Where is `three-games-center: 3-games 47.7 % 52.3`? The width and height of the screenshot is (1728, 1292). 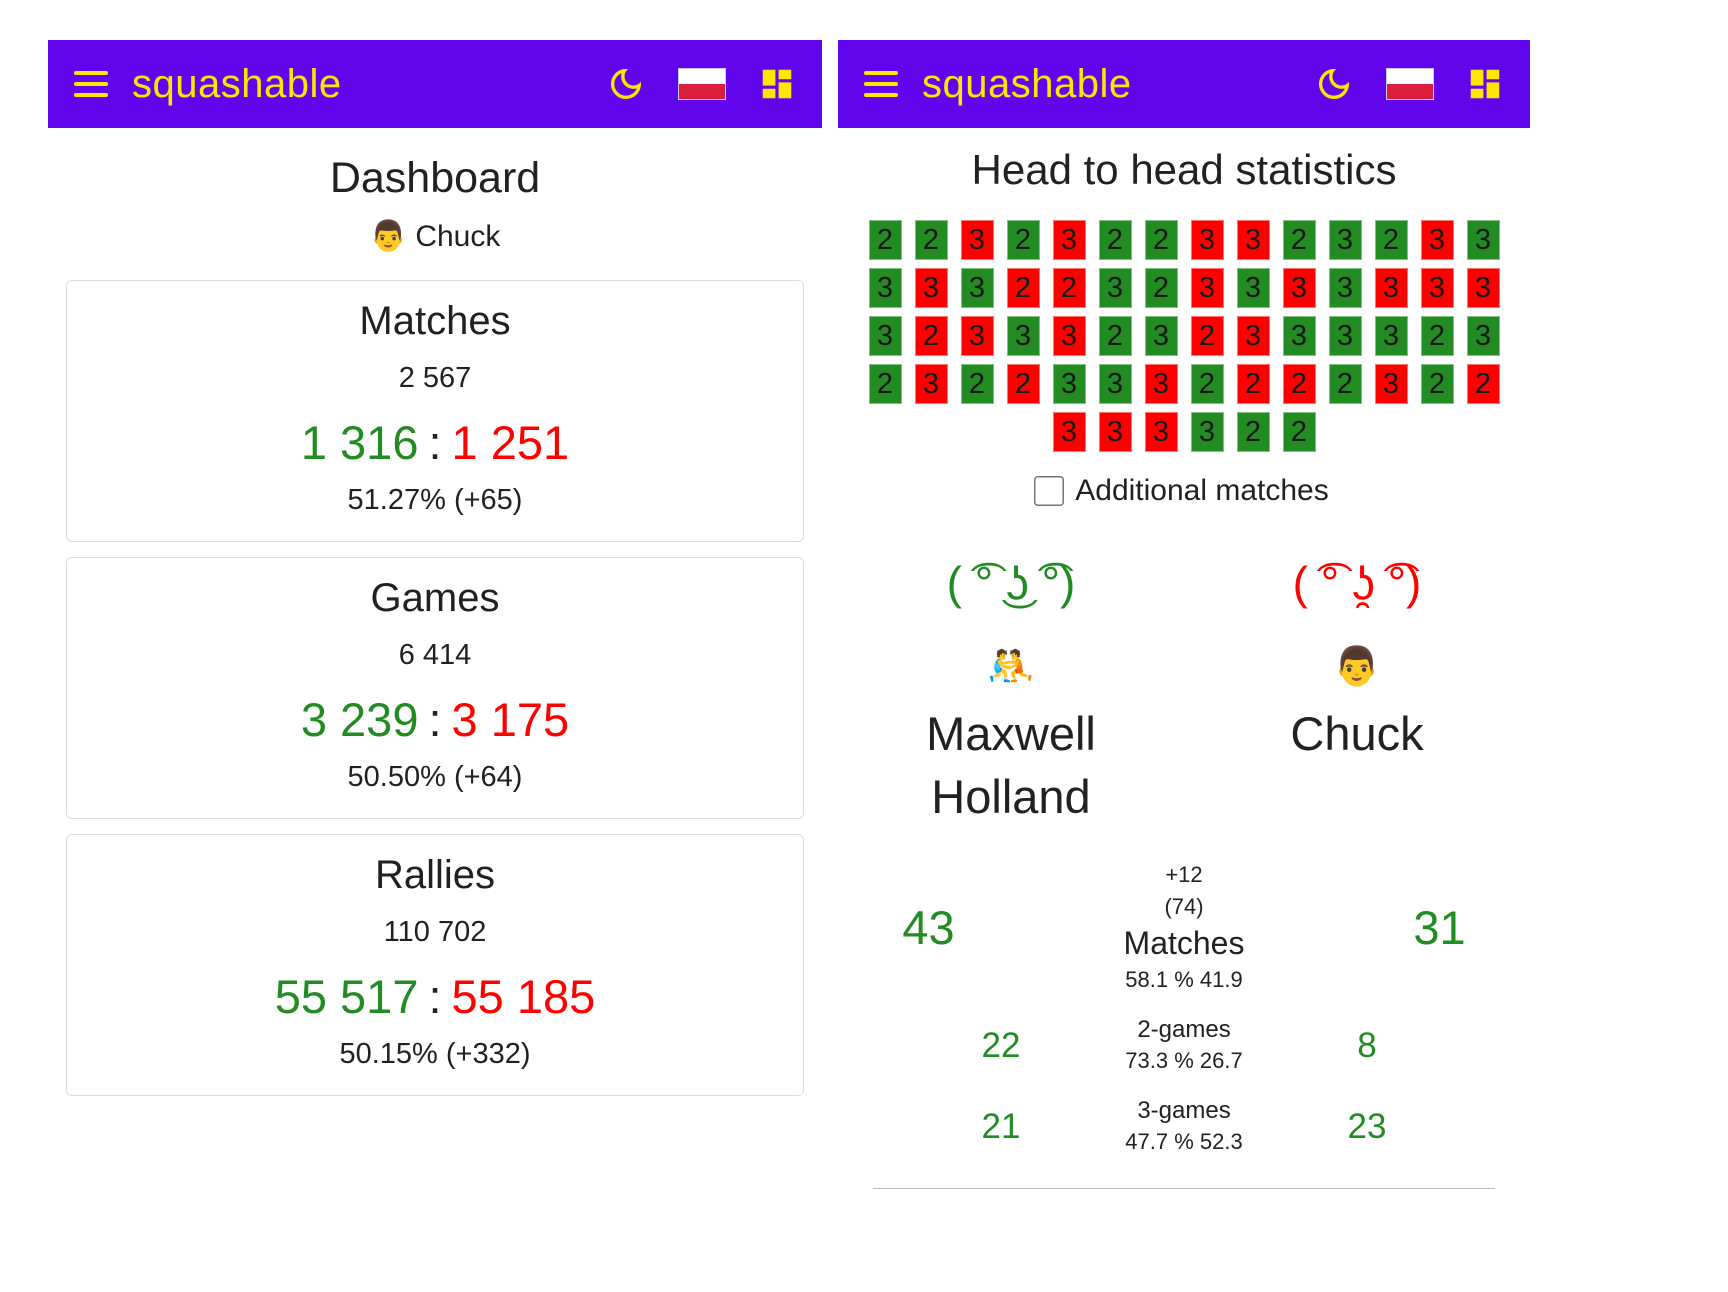
three-games-center: 3-games 47.7 % 52.3 is located at coordinates (1184, 1126).